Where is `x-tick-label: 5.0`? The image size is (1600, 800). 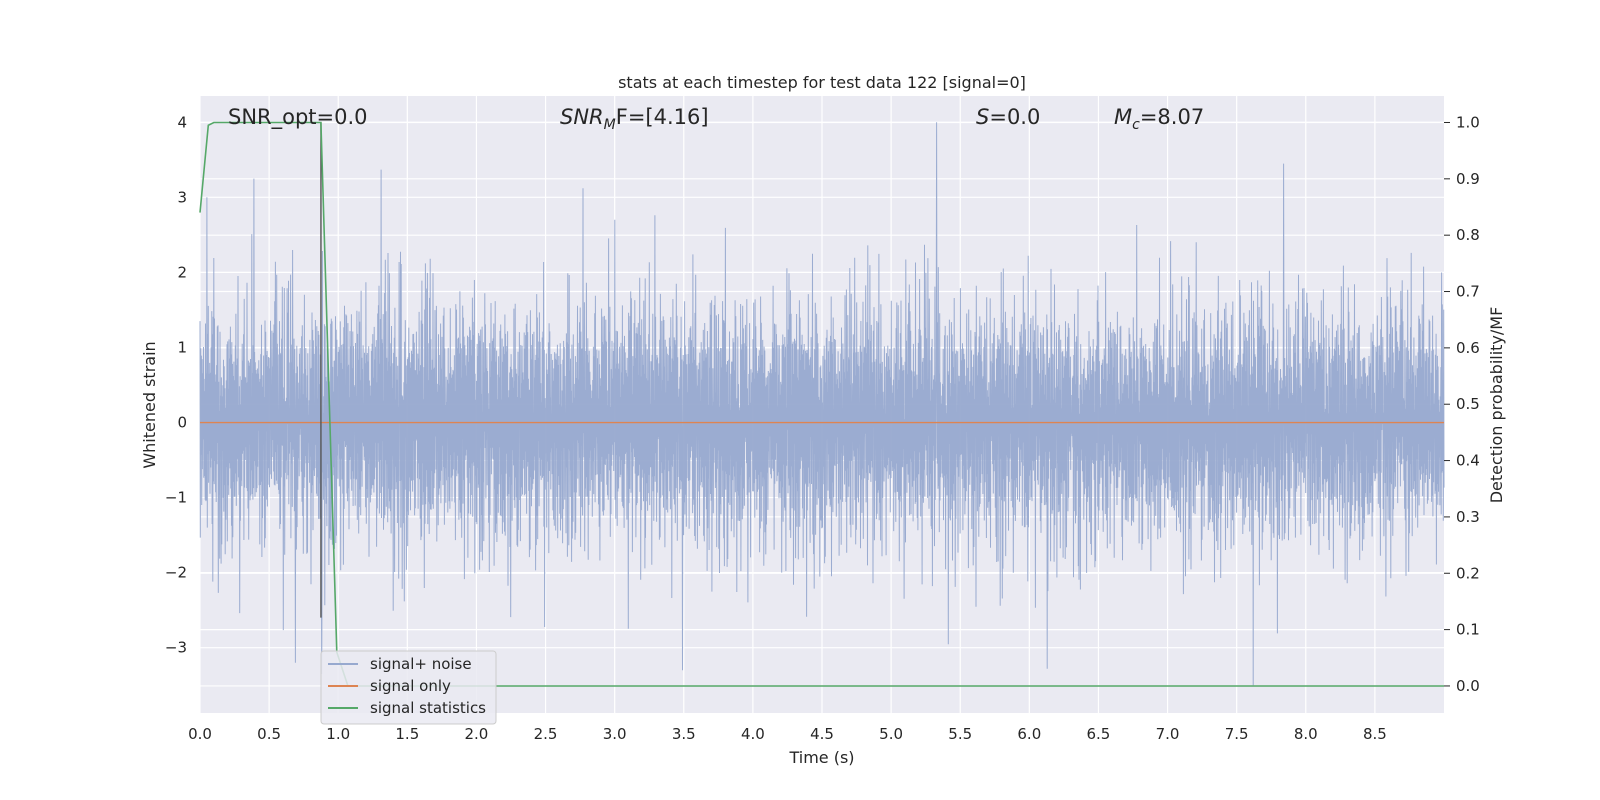
x-tick-label: 5.0 is located at coordinates (891, 734).